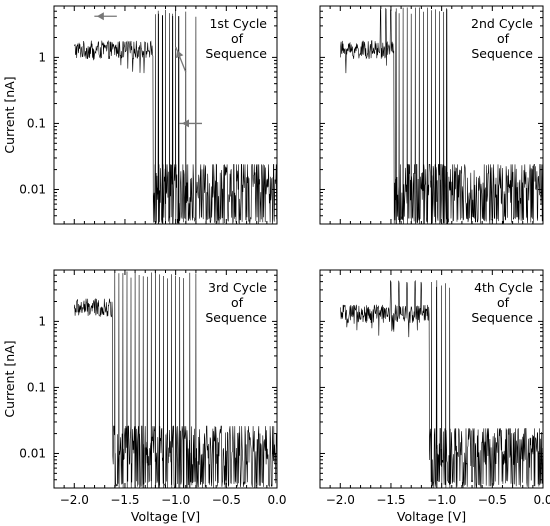 This screenshot has height=526, width=550. Describe the element at coordinates (148, 70) in the screenshot. I see `arrow-annotations` at that location.